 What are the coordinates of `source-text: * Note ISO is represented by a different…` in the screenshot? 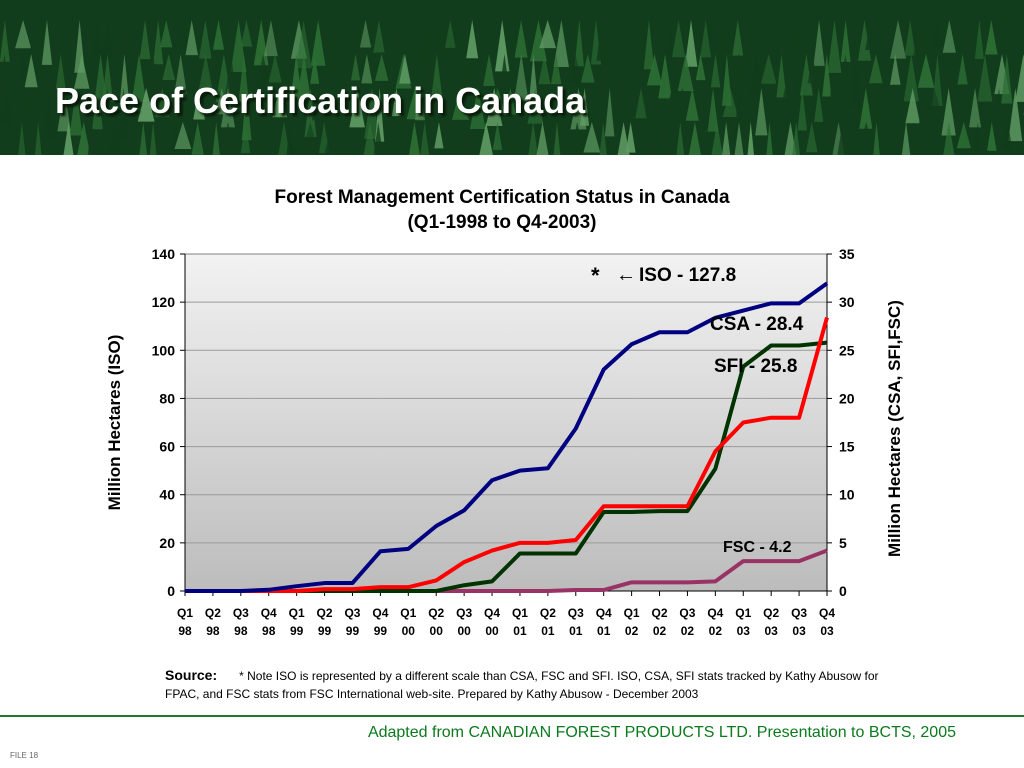 It's located at (522, 685).